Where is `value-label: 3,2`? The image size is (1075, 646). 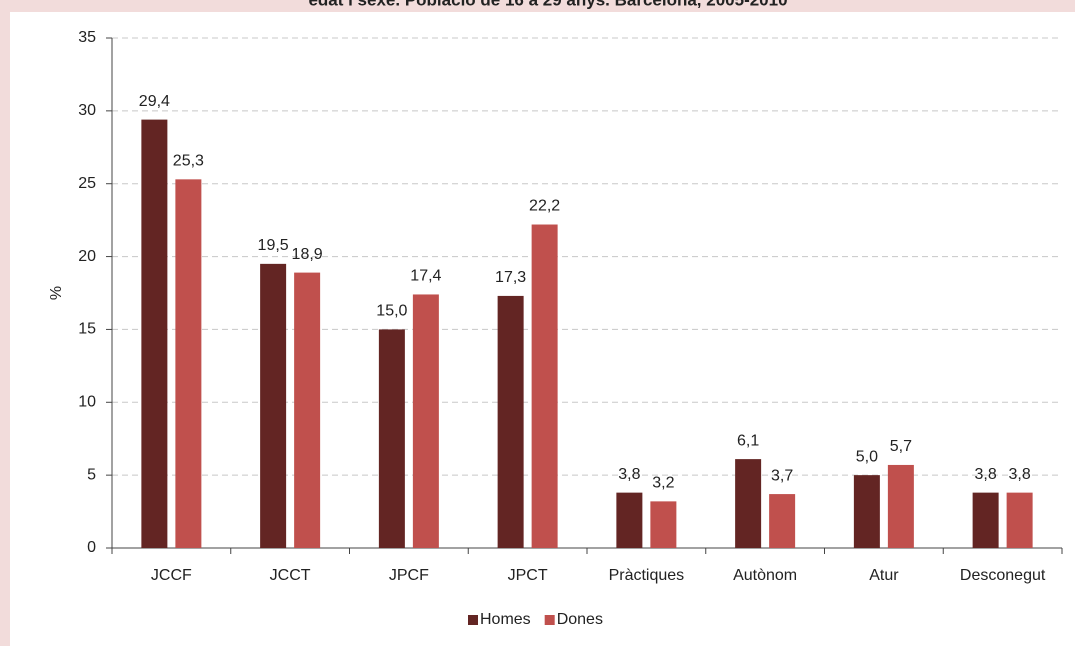
value-label: 3,2 is located at coordinates (663, 483).